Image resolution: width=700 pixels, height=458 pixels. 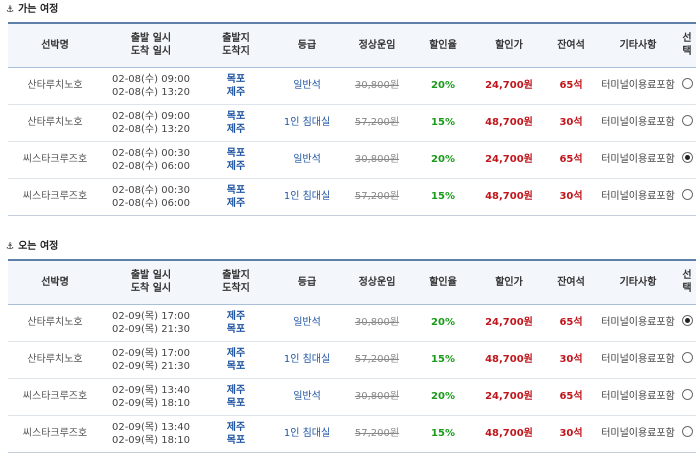 What do you see at coordinates (687, 45) in the screenshot?
I see `col-select-header: 선택` at bounding box center [687, 45].